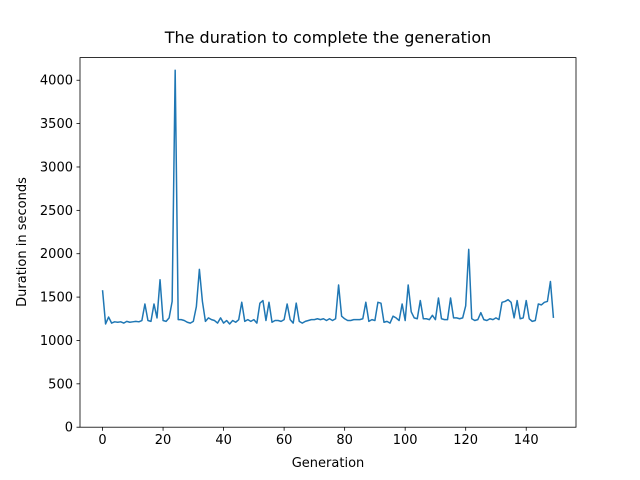 This screenshot has height=480, width=640. I want to click on x-tick-label: 140, so click(526, 440).